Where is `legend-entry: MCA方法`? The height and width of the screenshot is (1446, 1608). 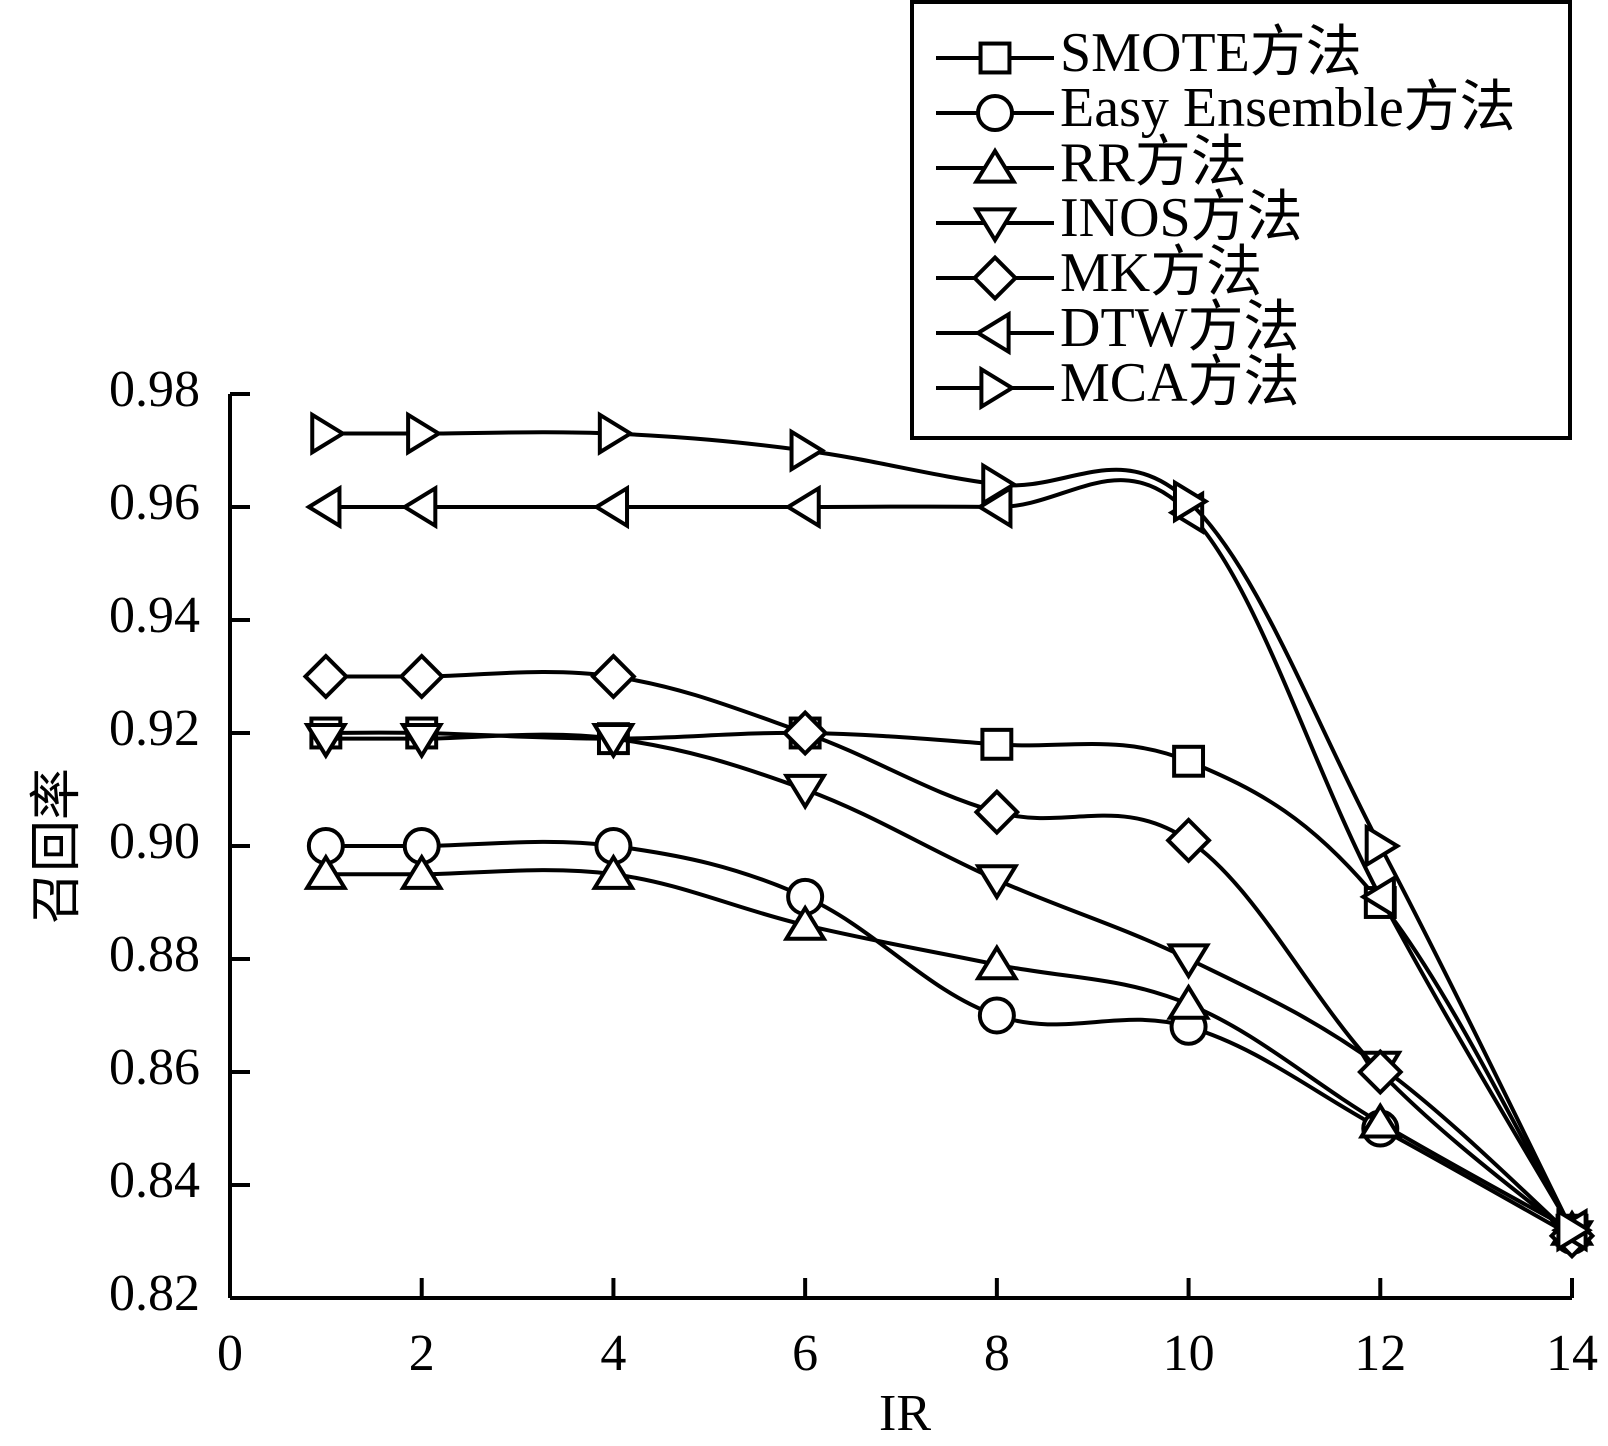
legend-entry: MCA方法 is located at coordinates (1118, 383).